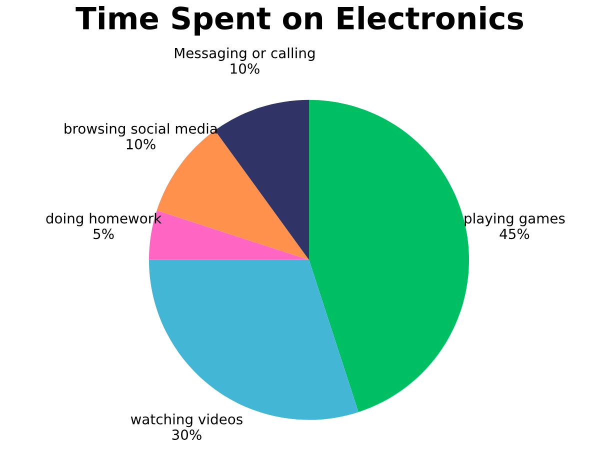 The image size is (600, 462). What do you see at coordinates (514, 219) in the screenshot?
I see `slice-label: playing games` at bounding box center [514, 219].